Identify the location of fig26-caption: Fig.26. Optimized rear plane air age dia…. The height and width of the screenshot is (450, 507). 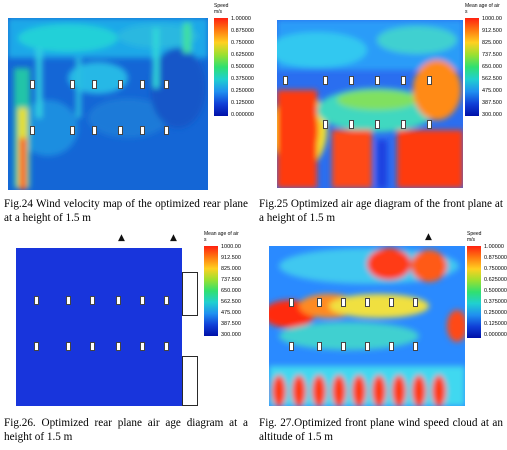
(126, 430).